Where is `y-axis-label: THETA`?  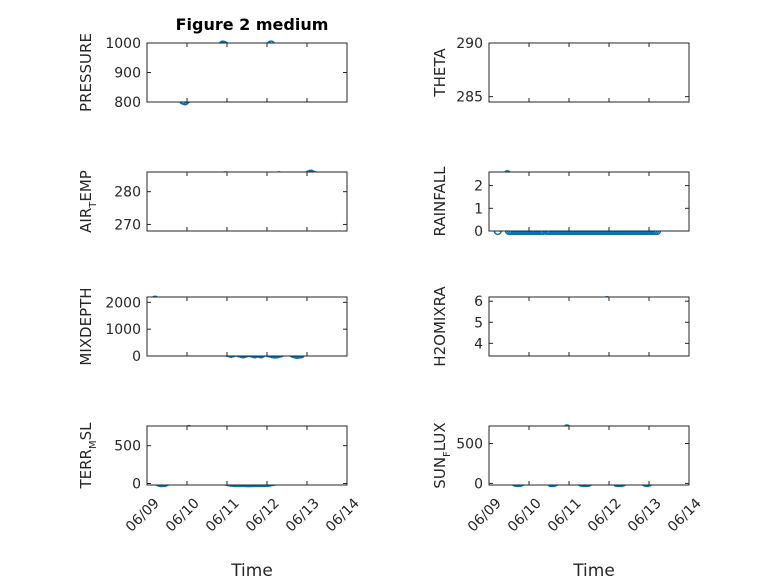
y-axis-label: THETA is located at coordinates (440, 73).